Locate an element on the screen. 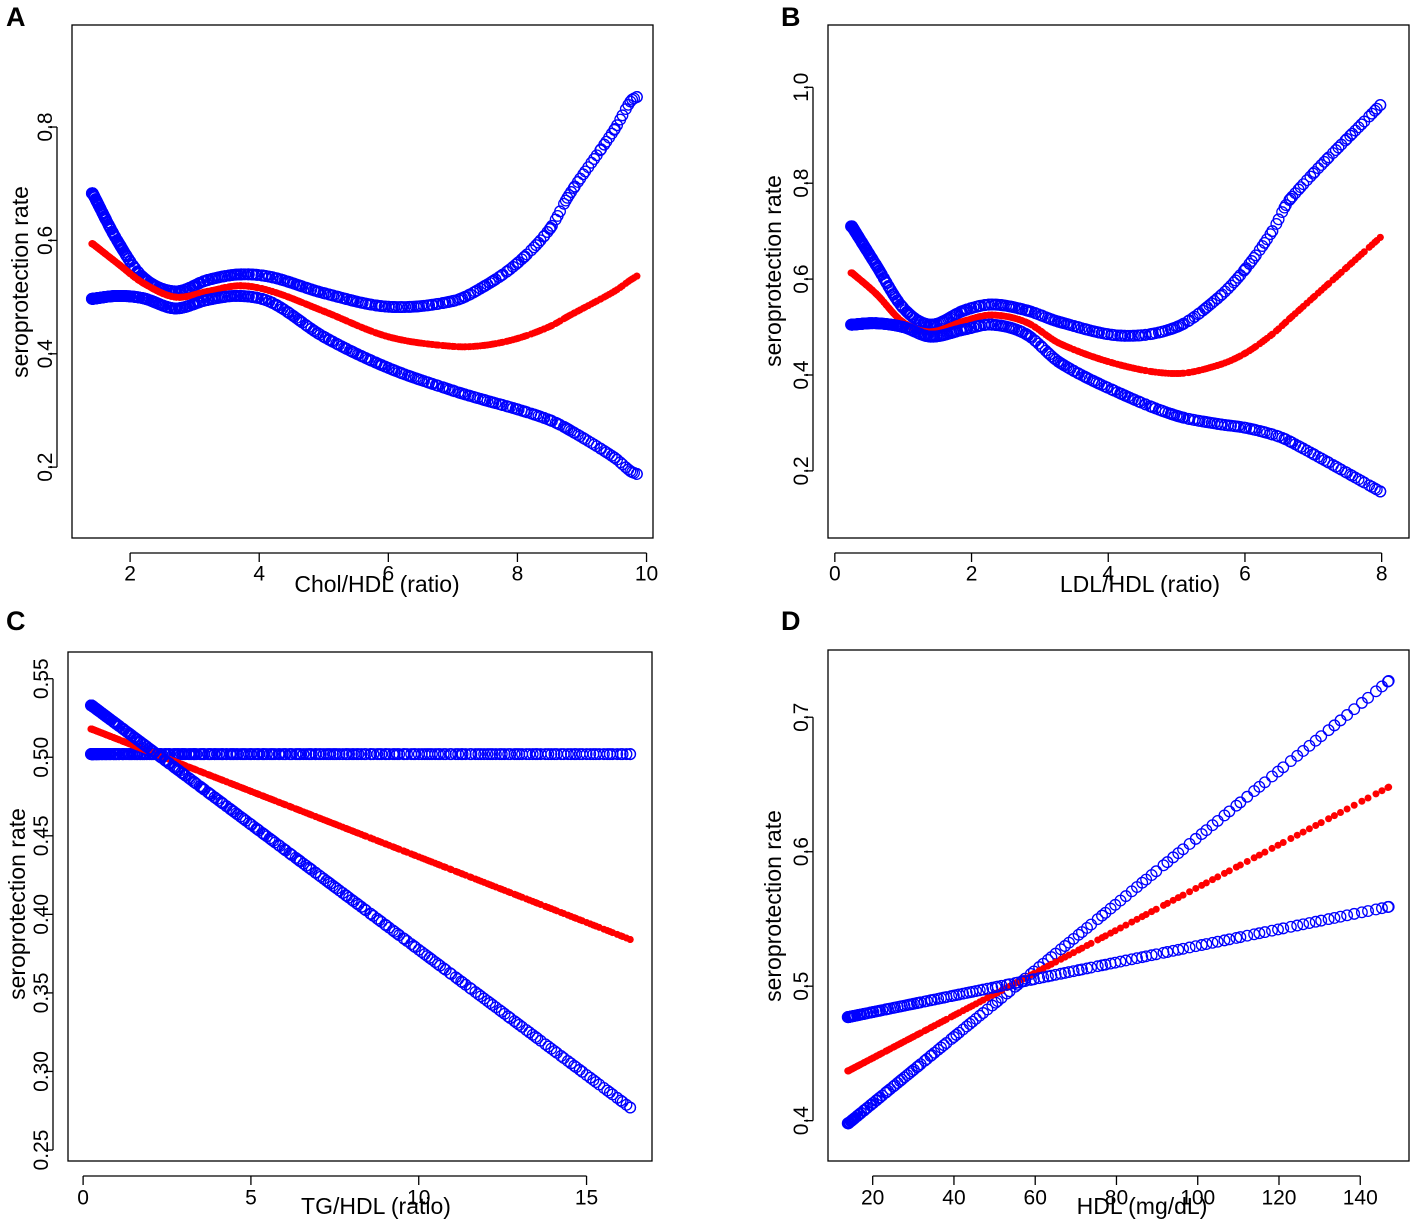  panel-b-y-axis: 0.2 0.4 0.6 0.8 1.0 is located at coordinates (802, 279).